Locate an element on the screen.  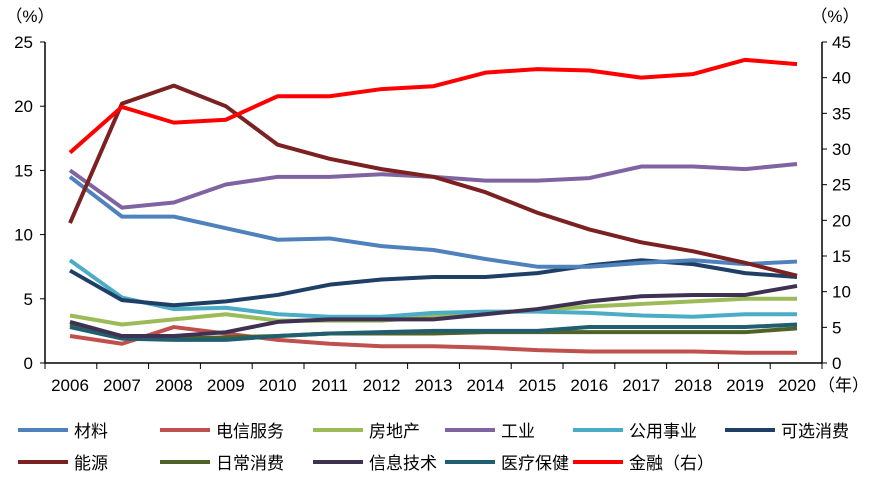
x-tick-label: 2014 is located at coordinates (486, 385).